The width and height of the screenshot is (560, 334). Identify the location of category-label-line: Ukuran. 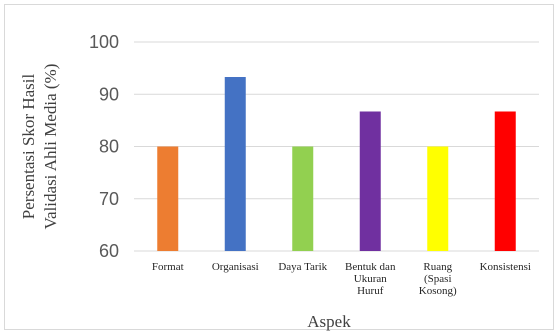
(370, 279).